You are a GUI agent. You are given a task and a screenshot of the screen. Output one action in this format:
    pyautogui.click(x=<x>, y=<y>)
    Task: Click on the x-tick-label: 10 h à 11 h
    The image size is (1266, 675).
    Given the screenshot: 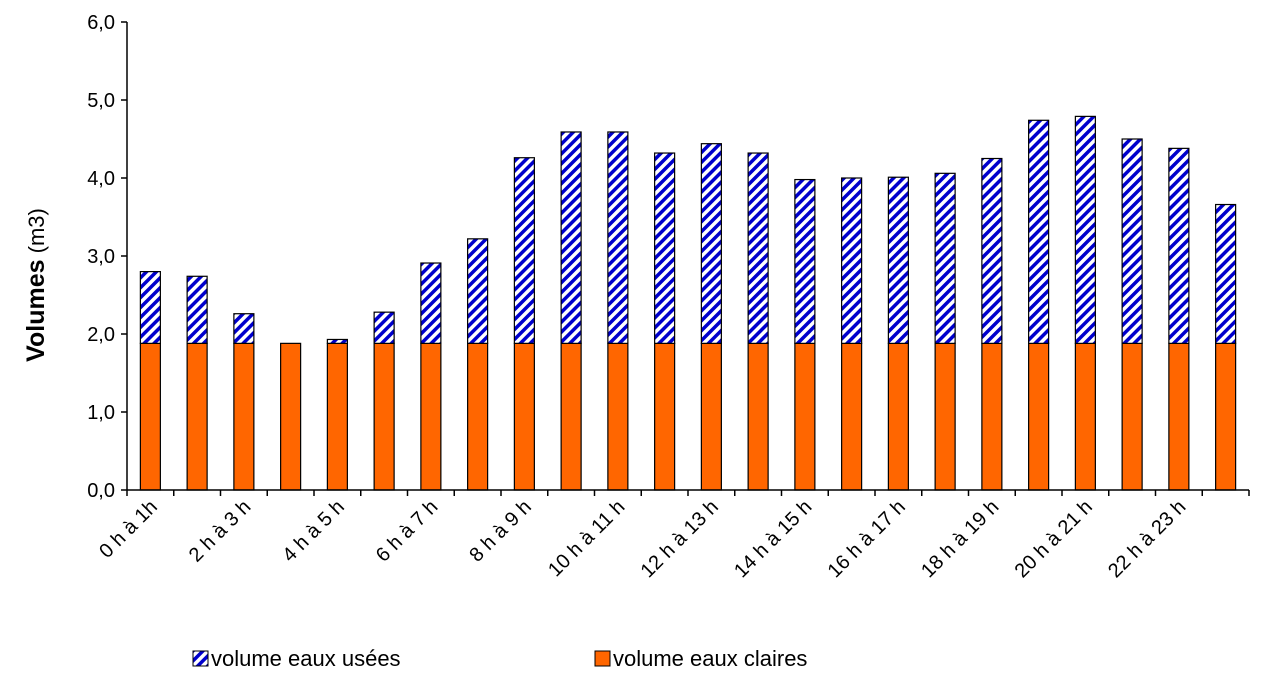 What is the action you would take?
    pyautogui.click(x=586, y=538)
    